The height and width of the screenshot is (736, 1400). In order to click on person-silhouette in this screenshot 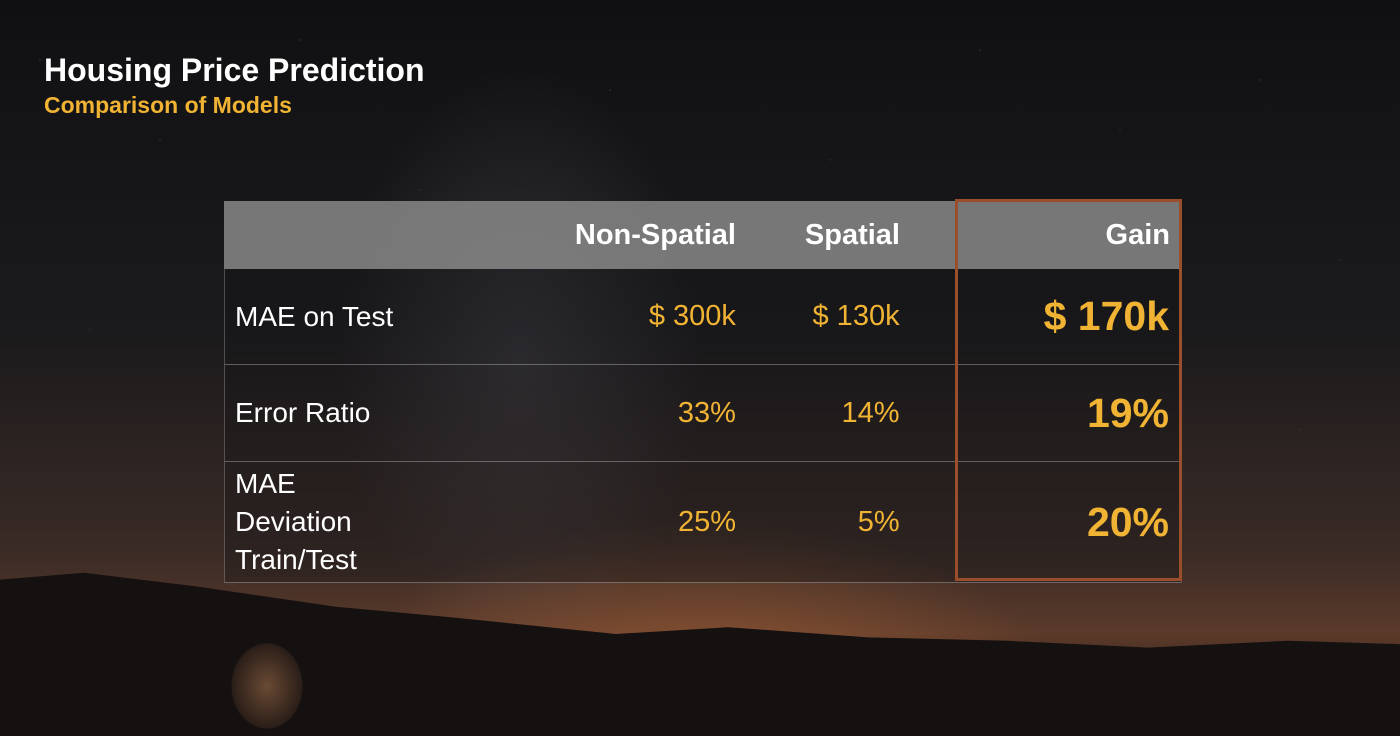, I will do `click(272, 681)`.